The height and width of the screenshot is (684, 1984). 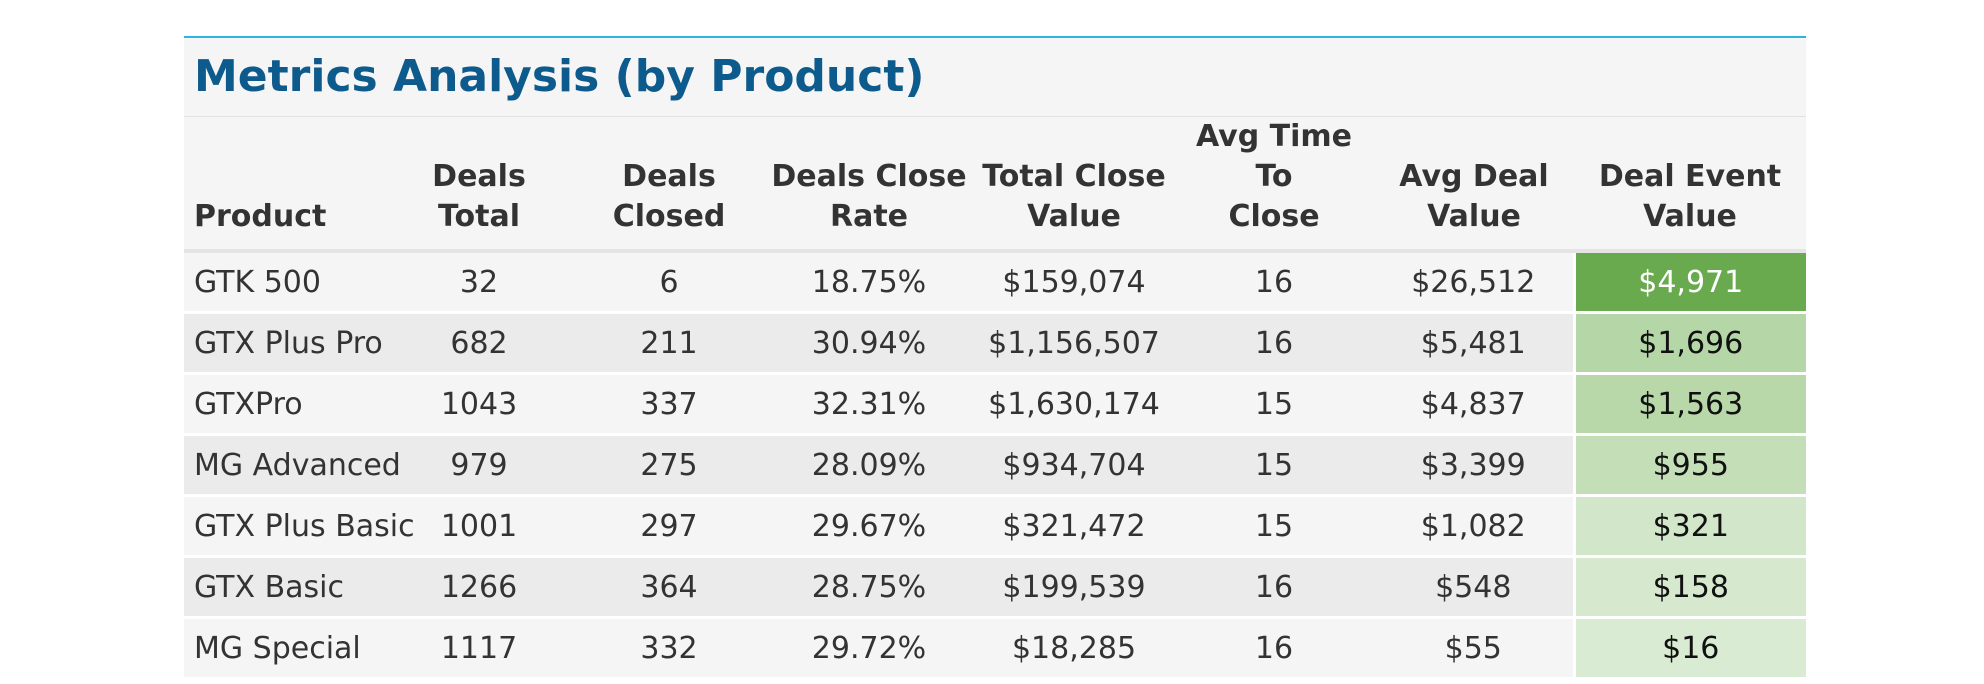 What do you see at coordinates (1474, 343) in the screenshot?
I see `cell-avg-deal-value: $5,481` at bounding box center [1474, 343].